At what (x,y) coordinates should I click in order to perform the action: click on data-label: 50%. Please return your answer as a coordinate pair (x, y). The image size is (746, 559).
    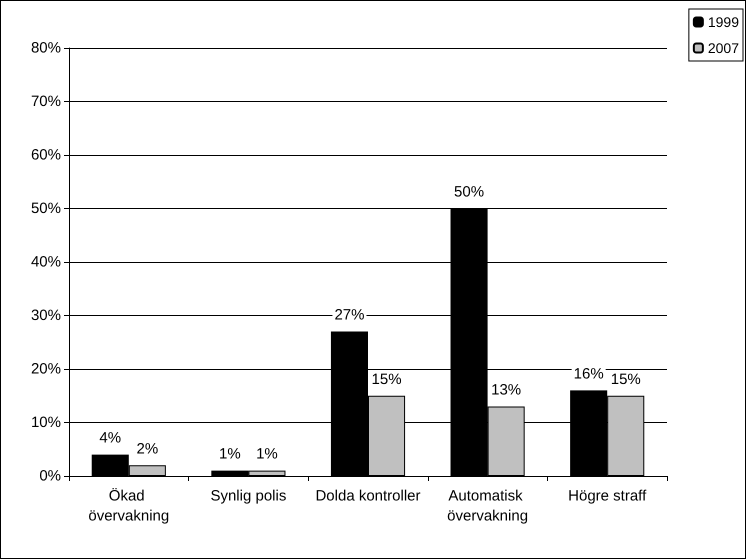
    Looking at the image, I should click on (469, 192).